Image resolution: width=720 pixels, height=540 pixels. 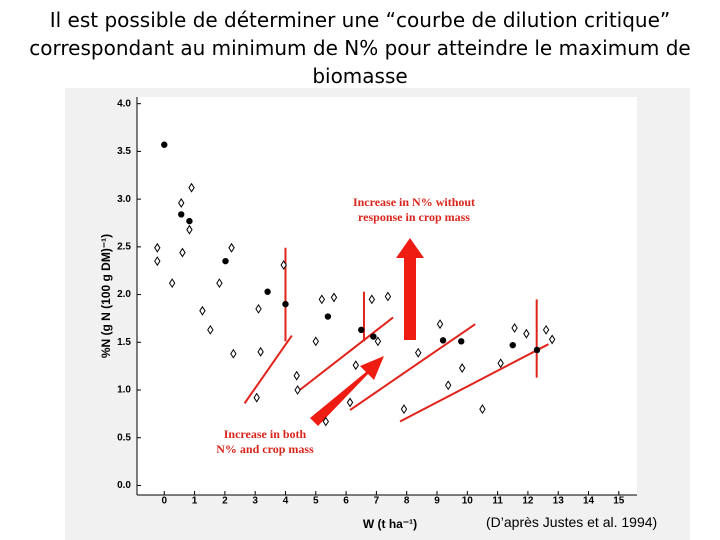 What do you see at coordinates (265, 449) in the screenshot?
I see `annotation-line: N% and crop mass` at bounding box center [265, 449].